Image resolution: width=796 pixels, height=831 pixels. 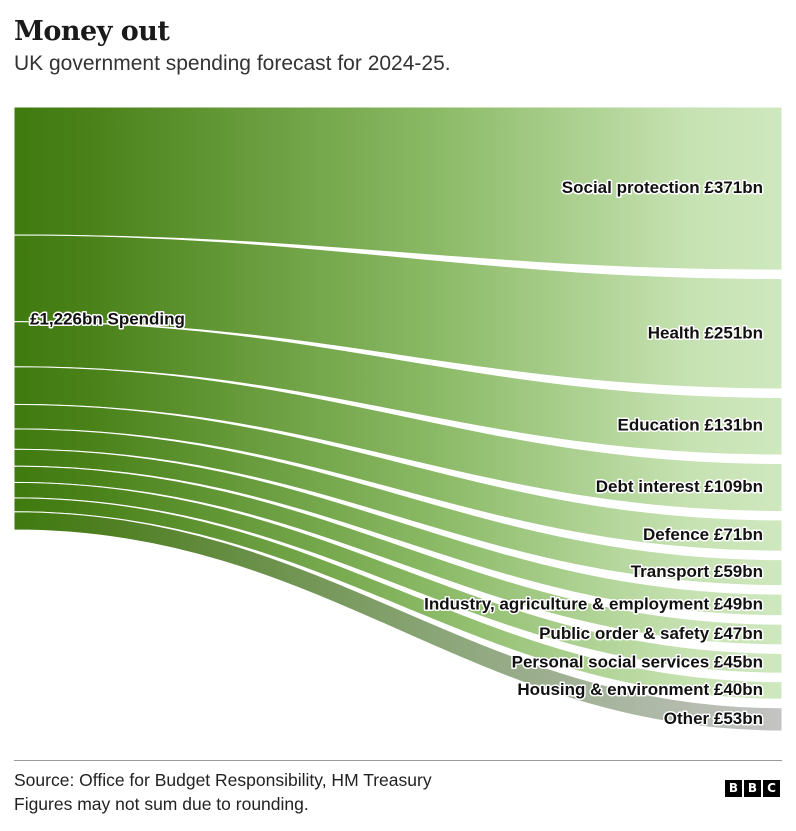 What do you see at coordinates (679, 486) in the screenshot?
I see `flow-label: Debt interest £109bn` at bounding box center [679, 486].